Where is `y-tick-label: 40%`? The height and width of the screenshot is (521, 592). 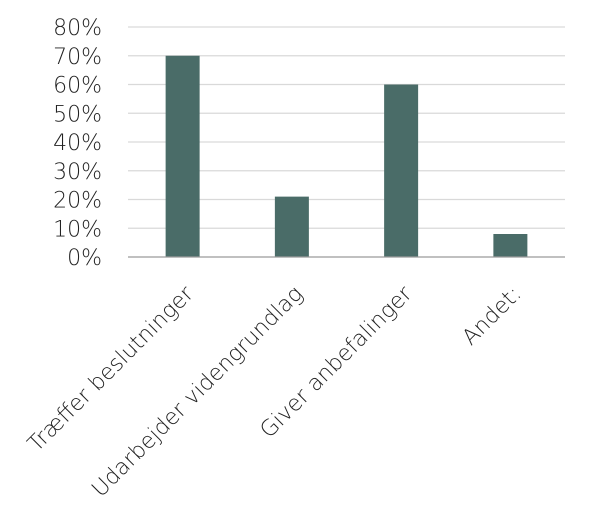 y-tick-label: 40% is located at coordinates (77, 143).